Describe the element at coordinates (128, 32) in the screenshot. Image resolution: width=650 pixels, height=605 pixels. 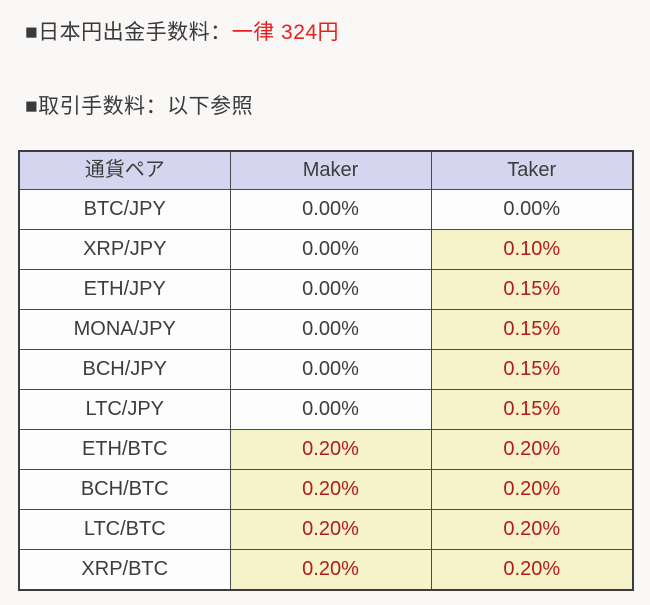
I see `withdrawal-fee-label: ■日本円出金手数料：` at that location.